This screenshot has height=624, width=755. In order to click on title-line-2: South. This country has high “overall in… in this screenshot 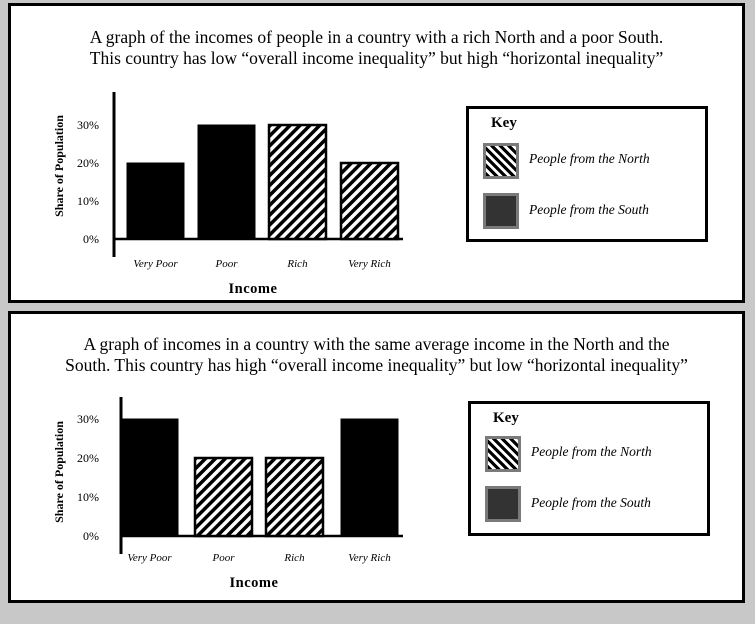, I will do `click(376, 365)`.